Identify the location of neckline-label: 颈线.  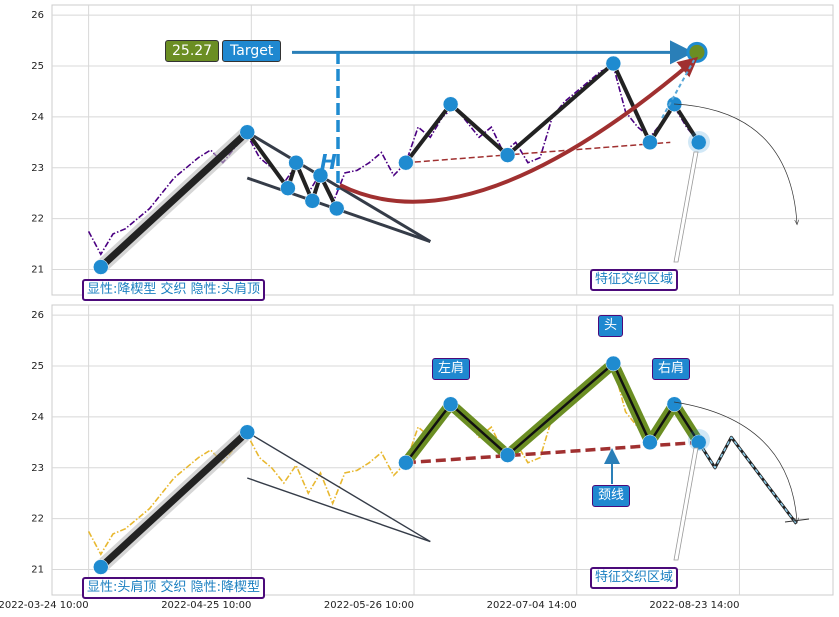
(611, 496).